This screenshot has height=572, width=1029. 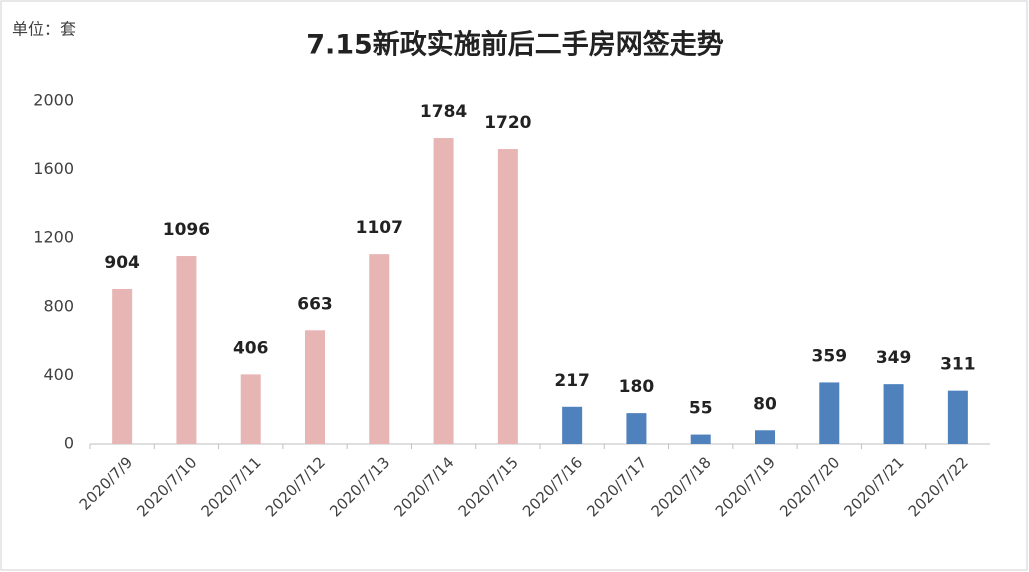 What do you see at coordinates (507, 123) in the screenshot?
I see `data-label: 1720` at bounding box center [507, 123].